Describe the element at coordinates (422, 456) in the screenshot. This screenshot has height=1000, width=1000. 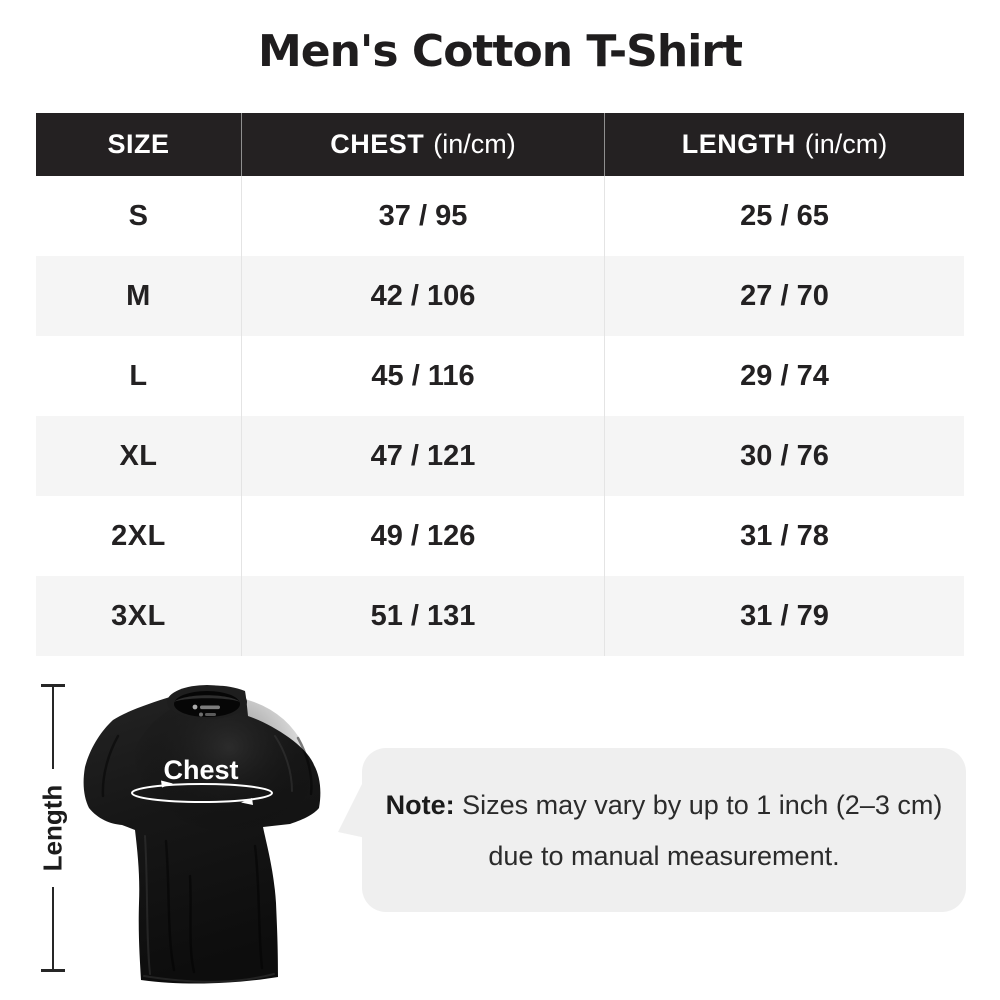
I see `chest-value: 47 / 121` at that location.